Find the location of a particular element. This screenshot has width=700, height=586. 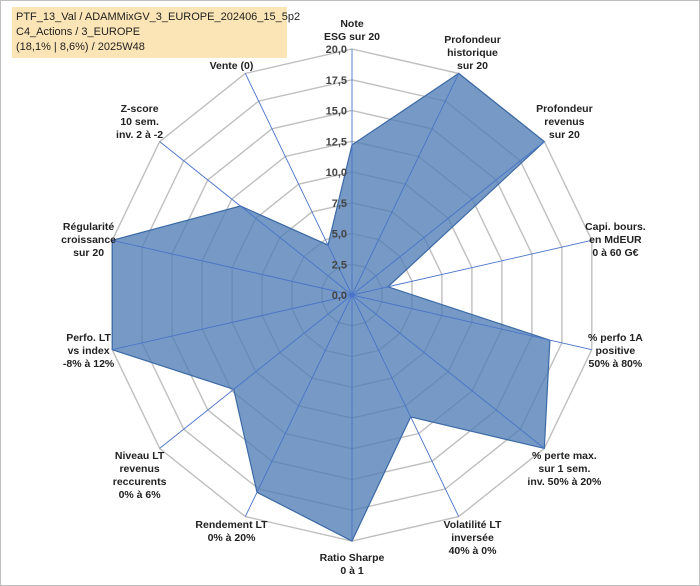

axis-label-1-line-1: historique is located at coordinates (472, 53).